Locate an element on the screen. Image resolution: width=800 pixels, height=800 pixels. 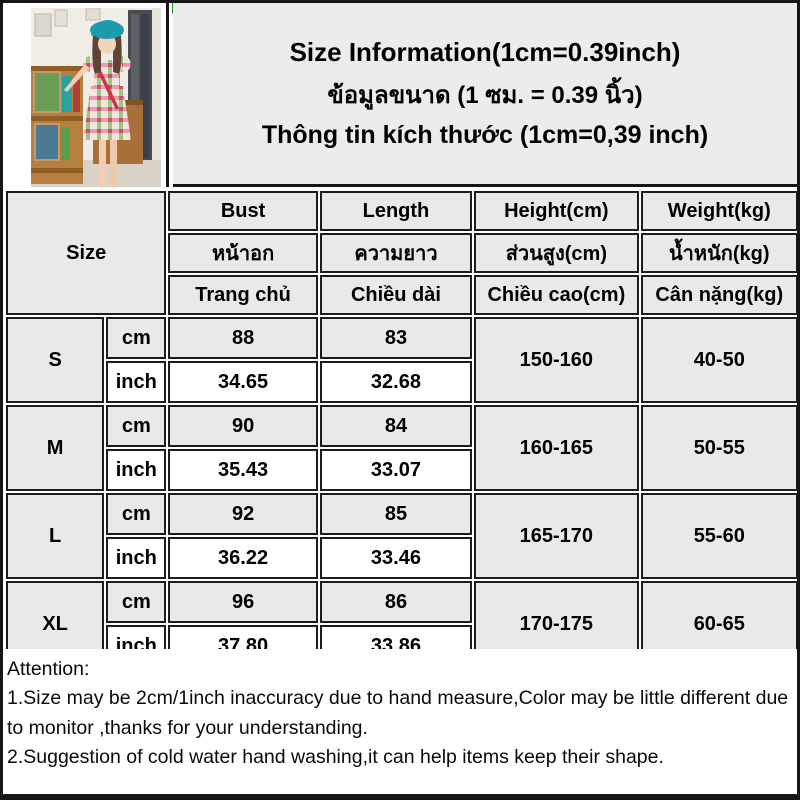
col-header-length-th: ความยาว is located at coordinates (396, 253).